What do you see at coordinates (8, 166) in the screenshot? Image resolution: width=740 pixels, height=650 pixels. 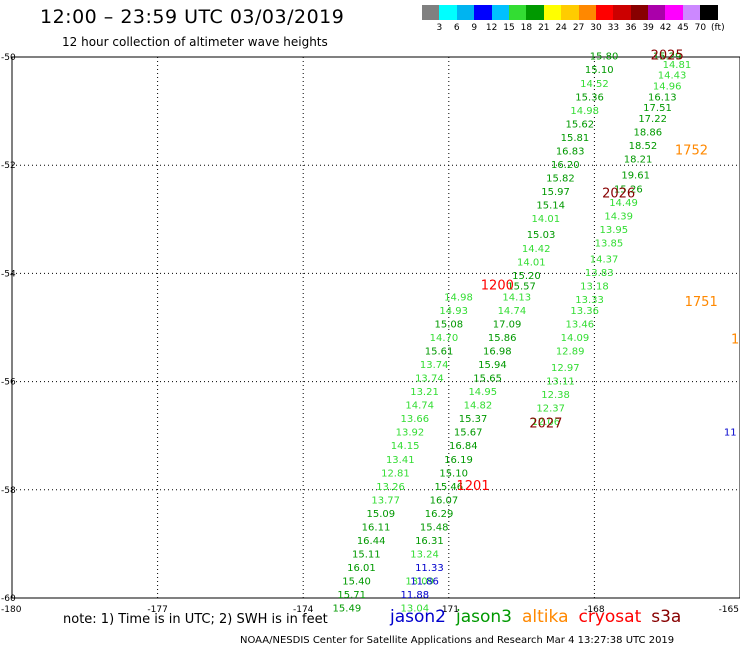 I see `lat-label: -52` at bounding box center [8, 166].